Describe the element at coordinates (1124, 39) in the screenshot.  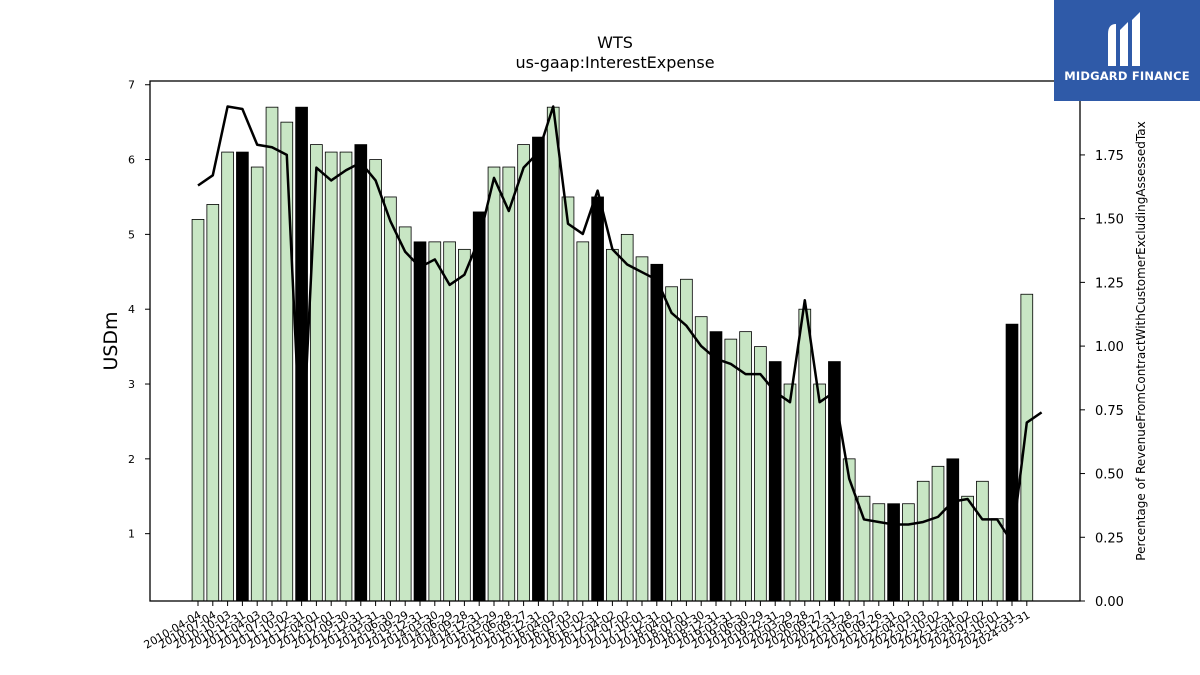
I see `midgard-m-mark-icon` at that location.